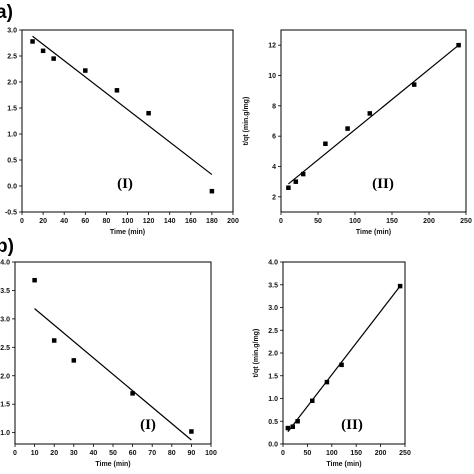  What do you see at coordinates (274, 197) in the screenshot?
I see `y-tick-label: 2` at bounding box center [274, 197].